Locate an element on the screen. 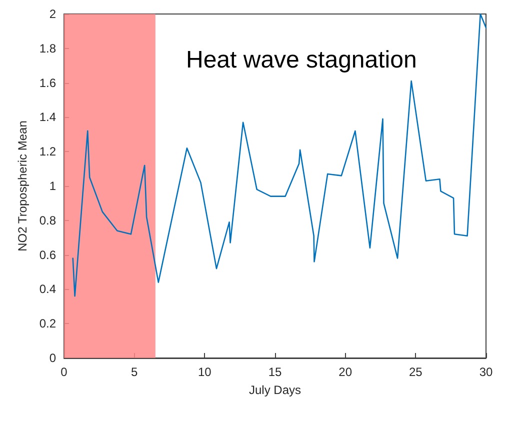 The image size is (506, 422). x-tick-label: 10 is located at coordinates (205, 372).